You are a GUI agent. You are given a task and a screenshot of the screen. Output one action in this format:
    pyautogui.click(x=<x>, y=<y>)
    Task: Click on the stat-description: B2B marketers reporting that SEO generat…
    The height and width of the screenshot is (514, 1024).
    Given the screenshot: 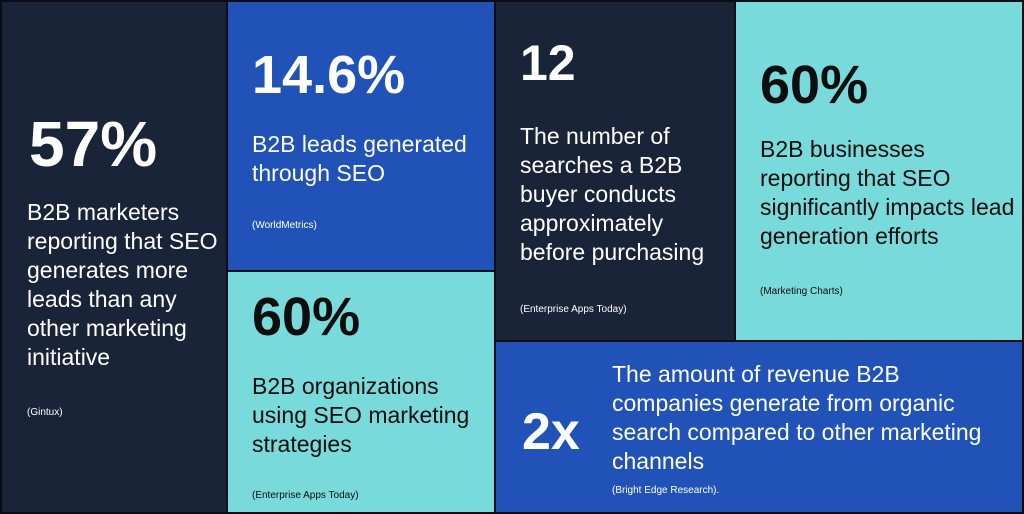 What is the action you would take?
    pyautogui.click(x=122, y=284)
    